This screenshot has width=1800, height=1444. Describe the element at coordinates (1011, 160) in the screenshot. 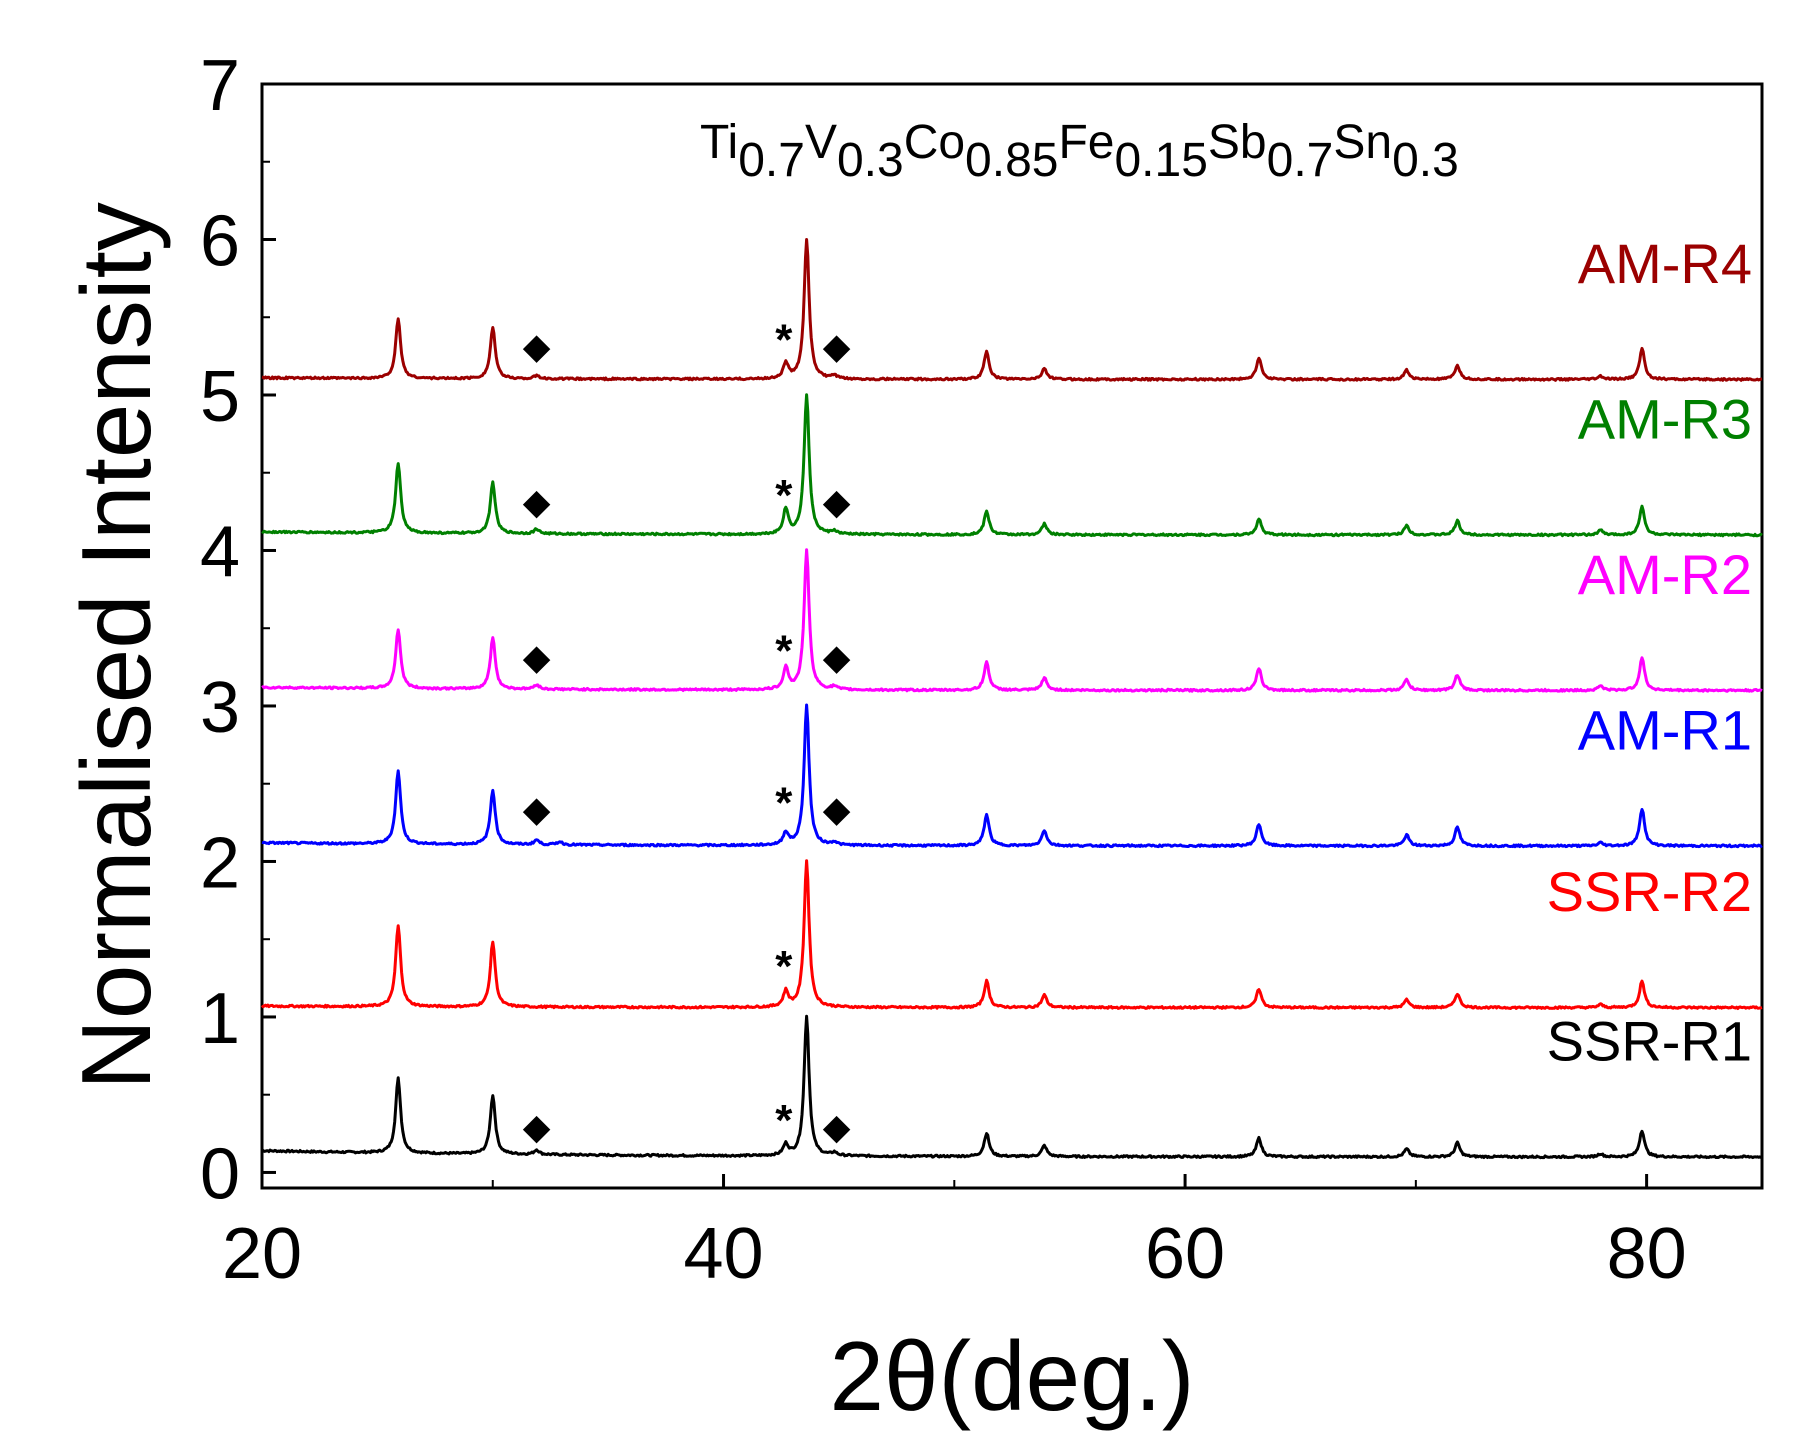

I see `formula-subscript: 0.85` at that location.